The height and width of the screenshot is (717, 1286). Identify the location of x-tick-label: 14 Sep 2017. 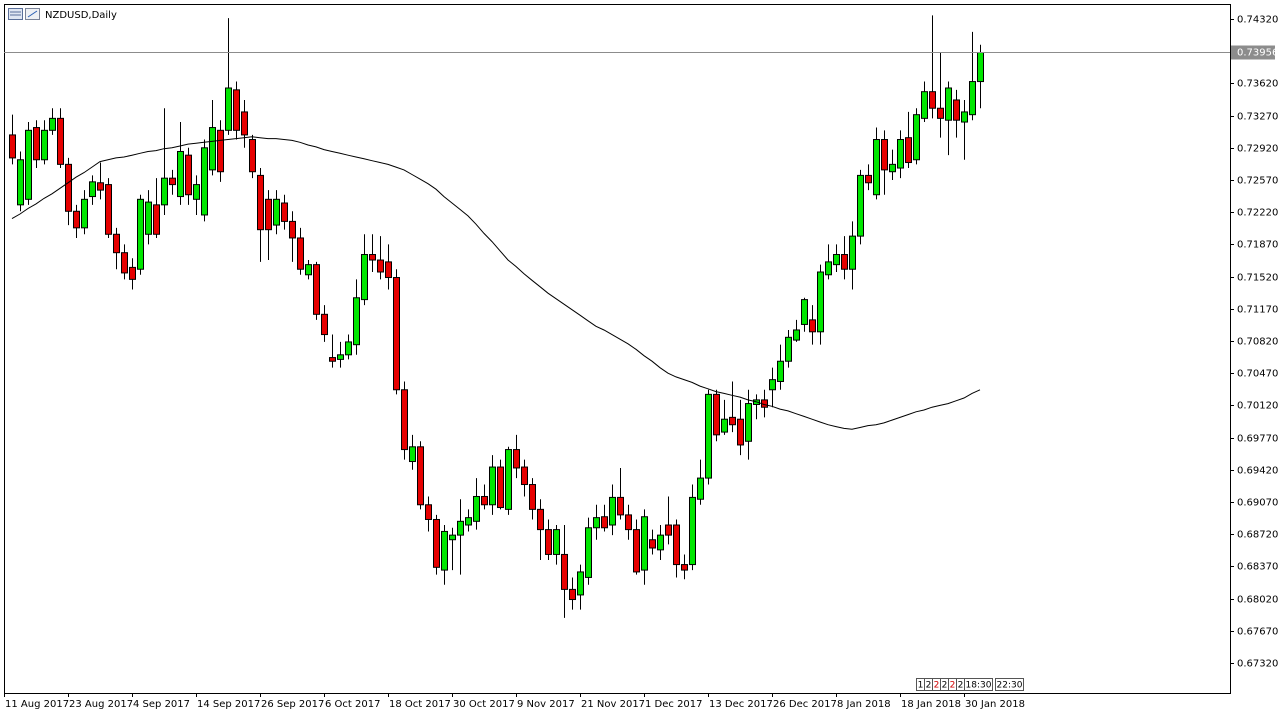
(228, 704).